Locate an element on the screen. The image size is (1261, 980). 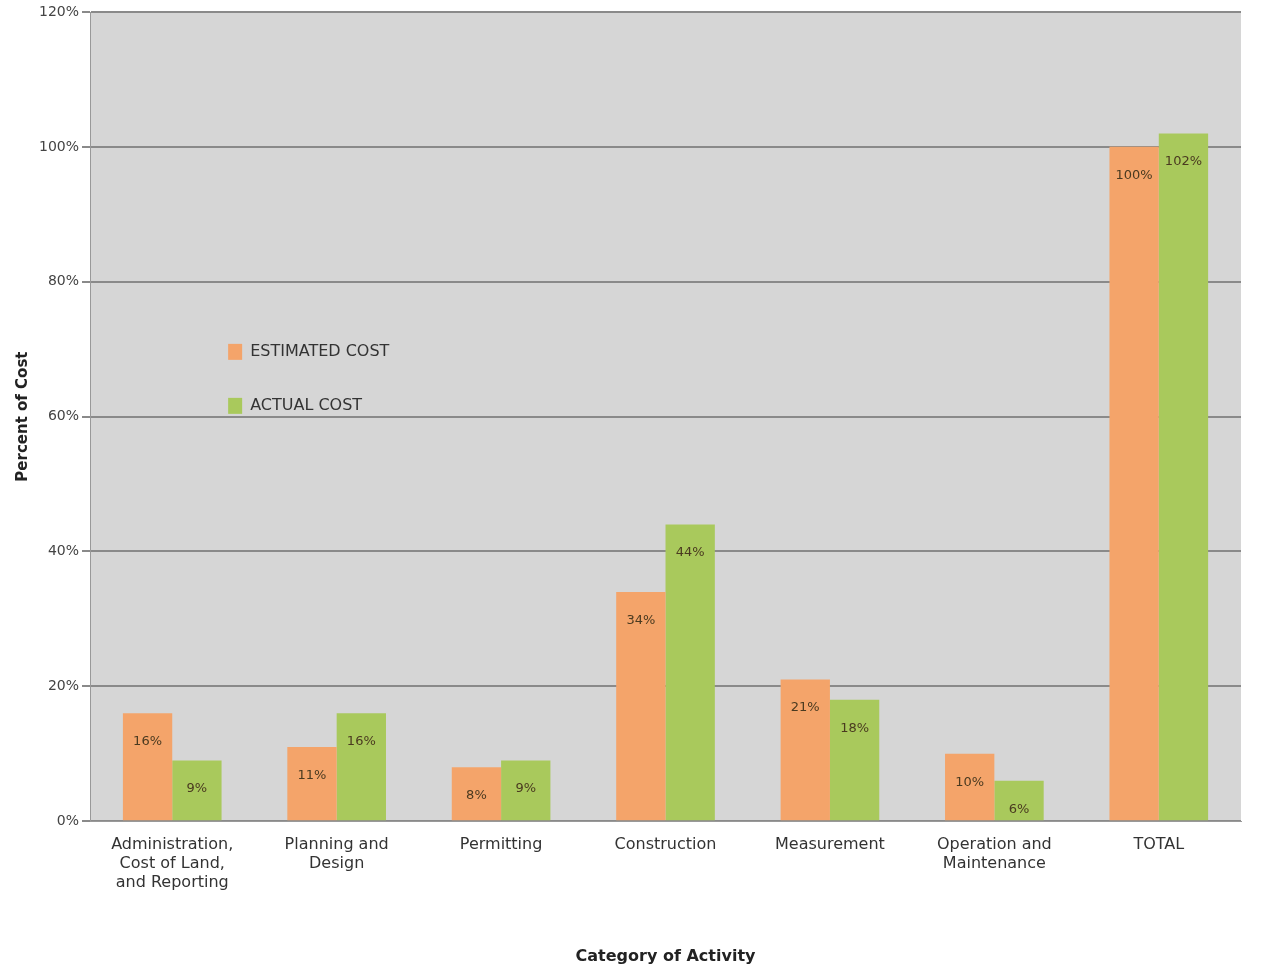
y-tick-label: 0% is located at coordinates (68, 819).